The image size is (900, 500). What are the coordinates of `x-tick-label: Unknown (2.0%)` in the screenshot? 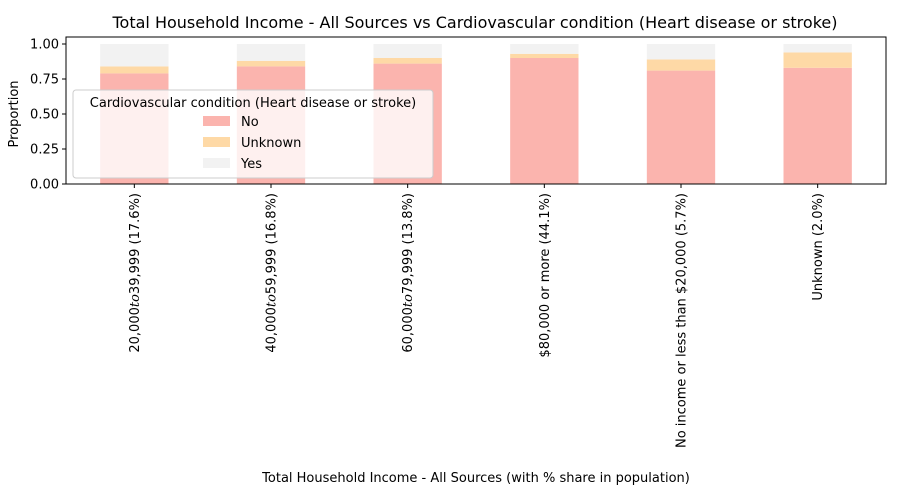 It's located at (818, 247).